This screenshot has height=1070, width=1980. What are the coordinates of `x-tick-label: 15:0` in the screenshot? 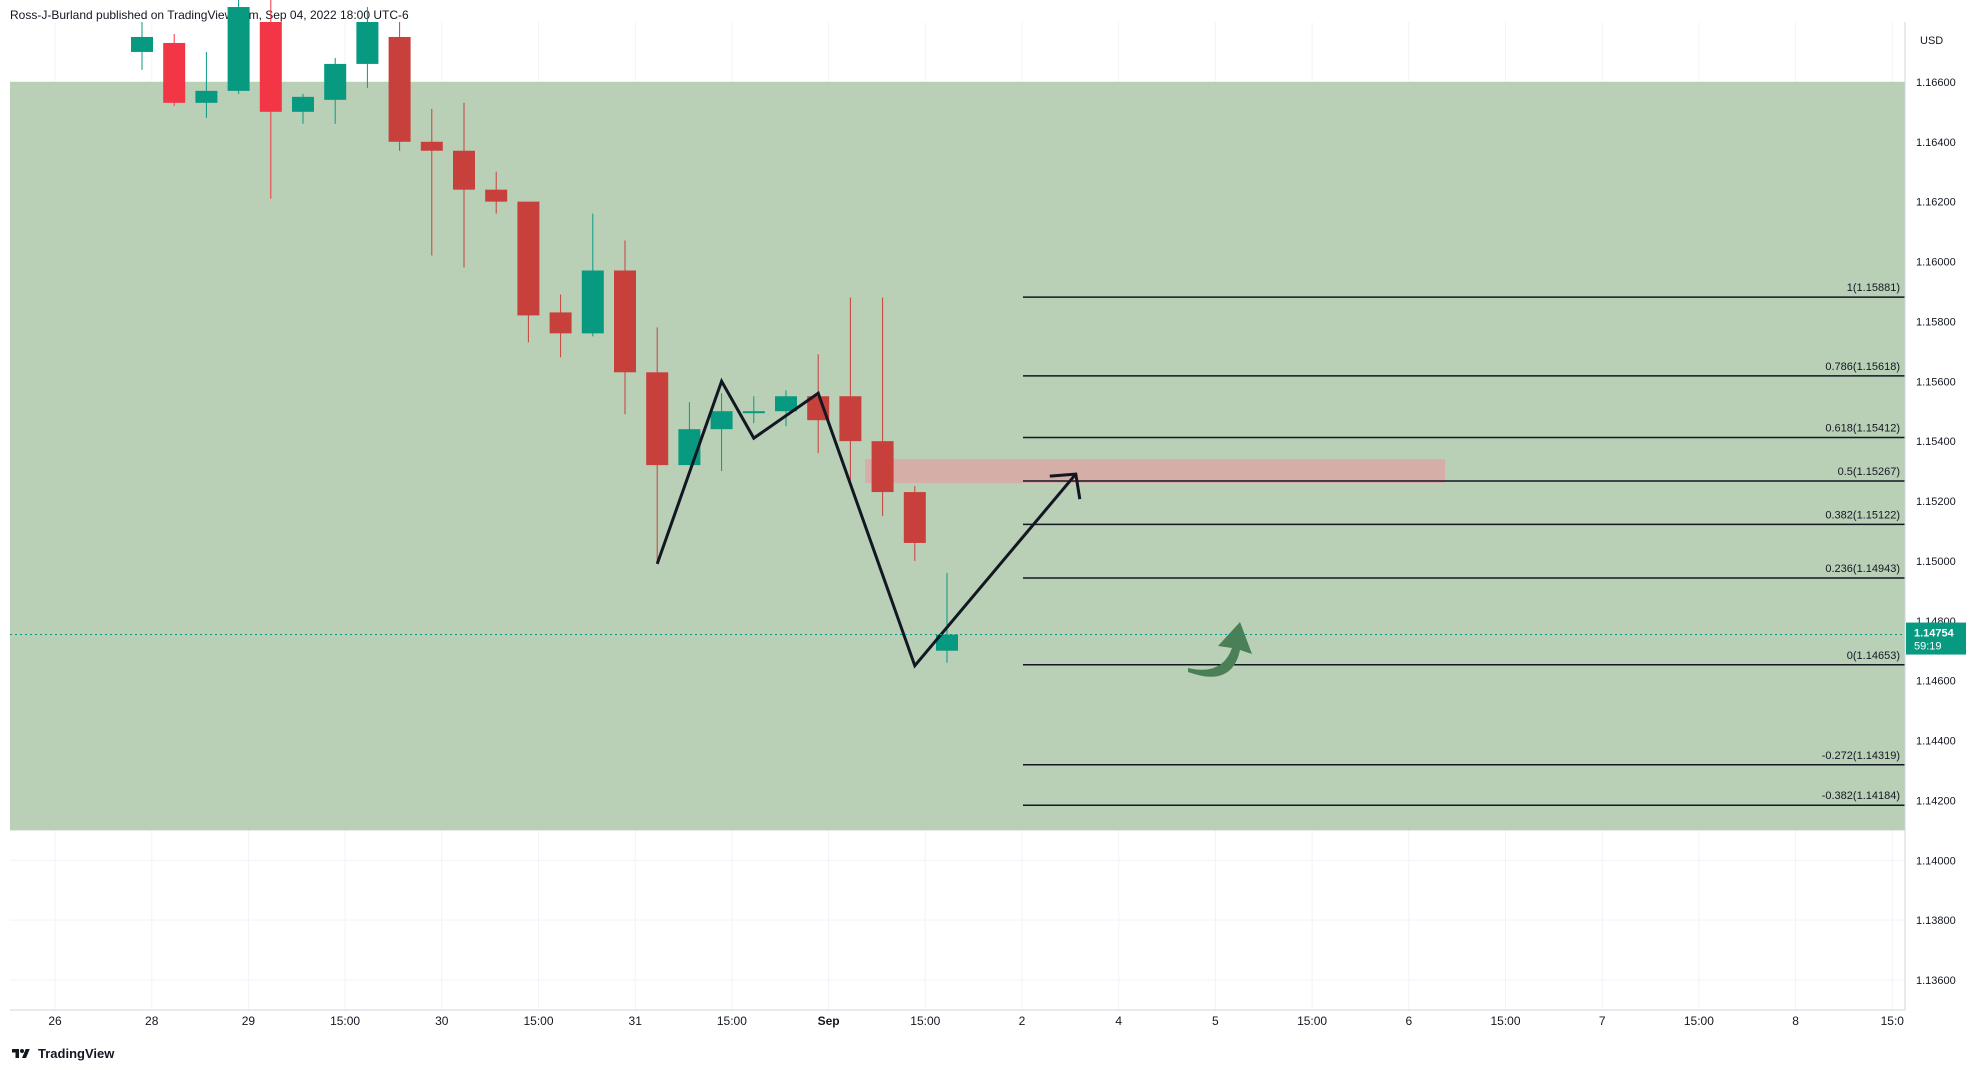 It's located at (1893, 1021).